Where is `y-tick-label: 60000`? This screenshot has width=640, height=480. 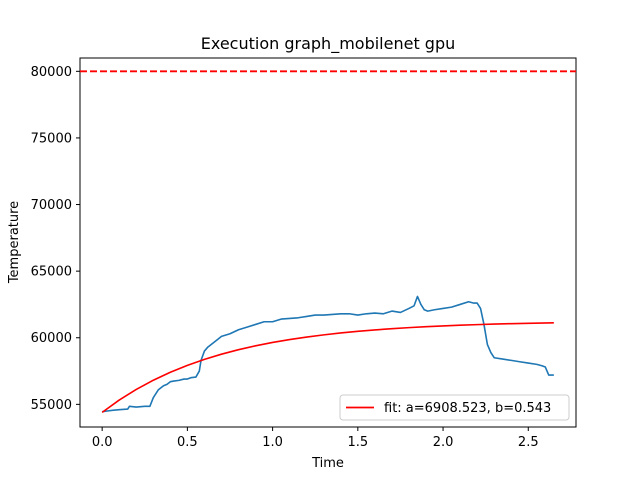 y-tick-label: 60000 is located at coordinates (51, 338).